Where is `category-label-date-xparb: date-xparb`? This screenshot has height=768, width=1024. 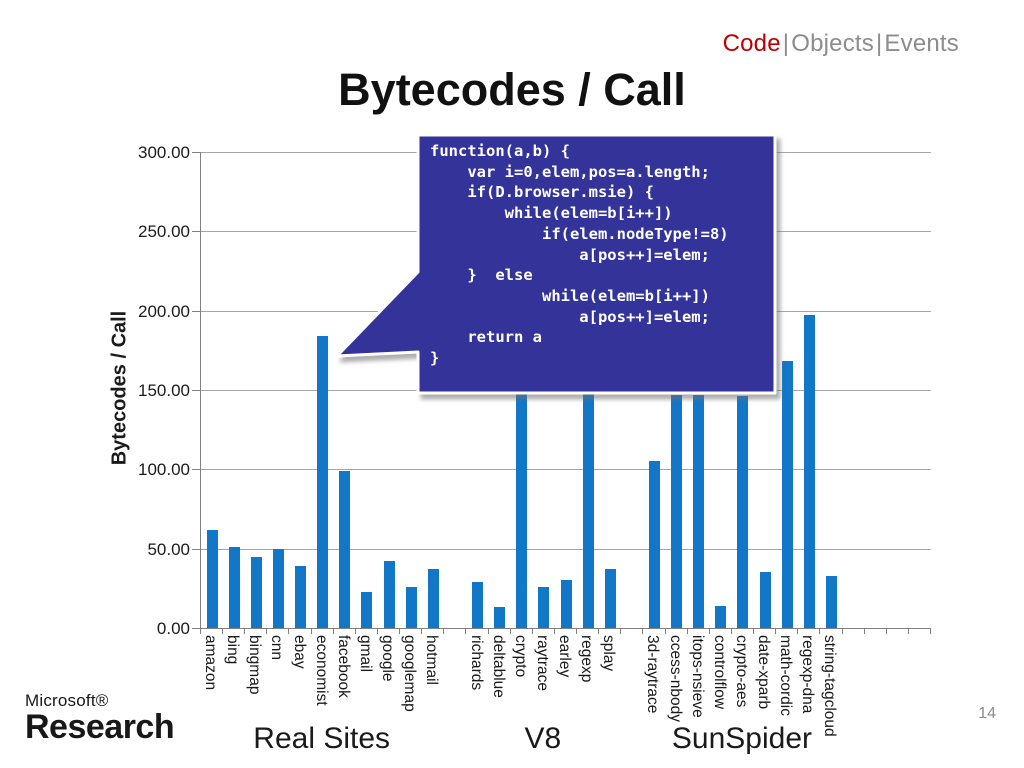
category-label-date-xparb: date-xparb is located at coordinates (764, 672).